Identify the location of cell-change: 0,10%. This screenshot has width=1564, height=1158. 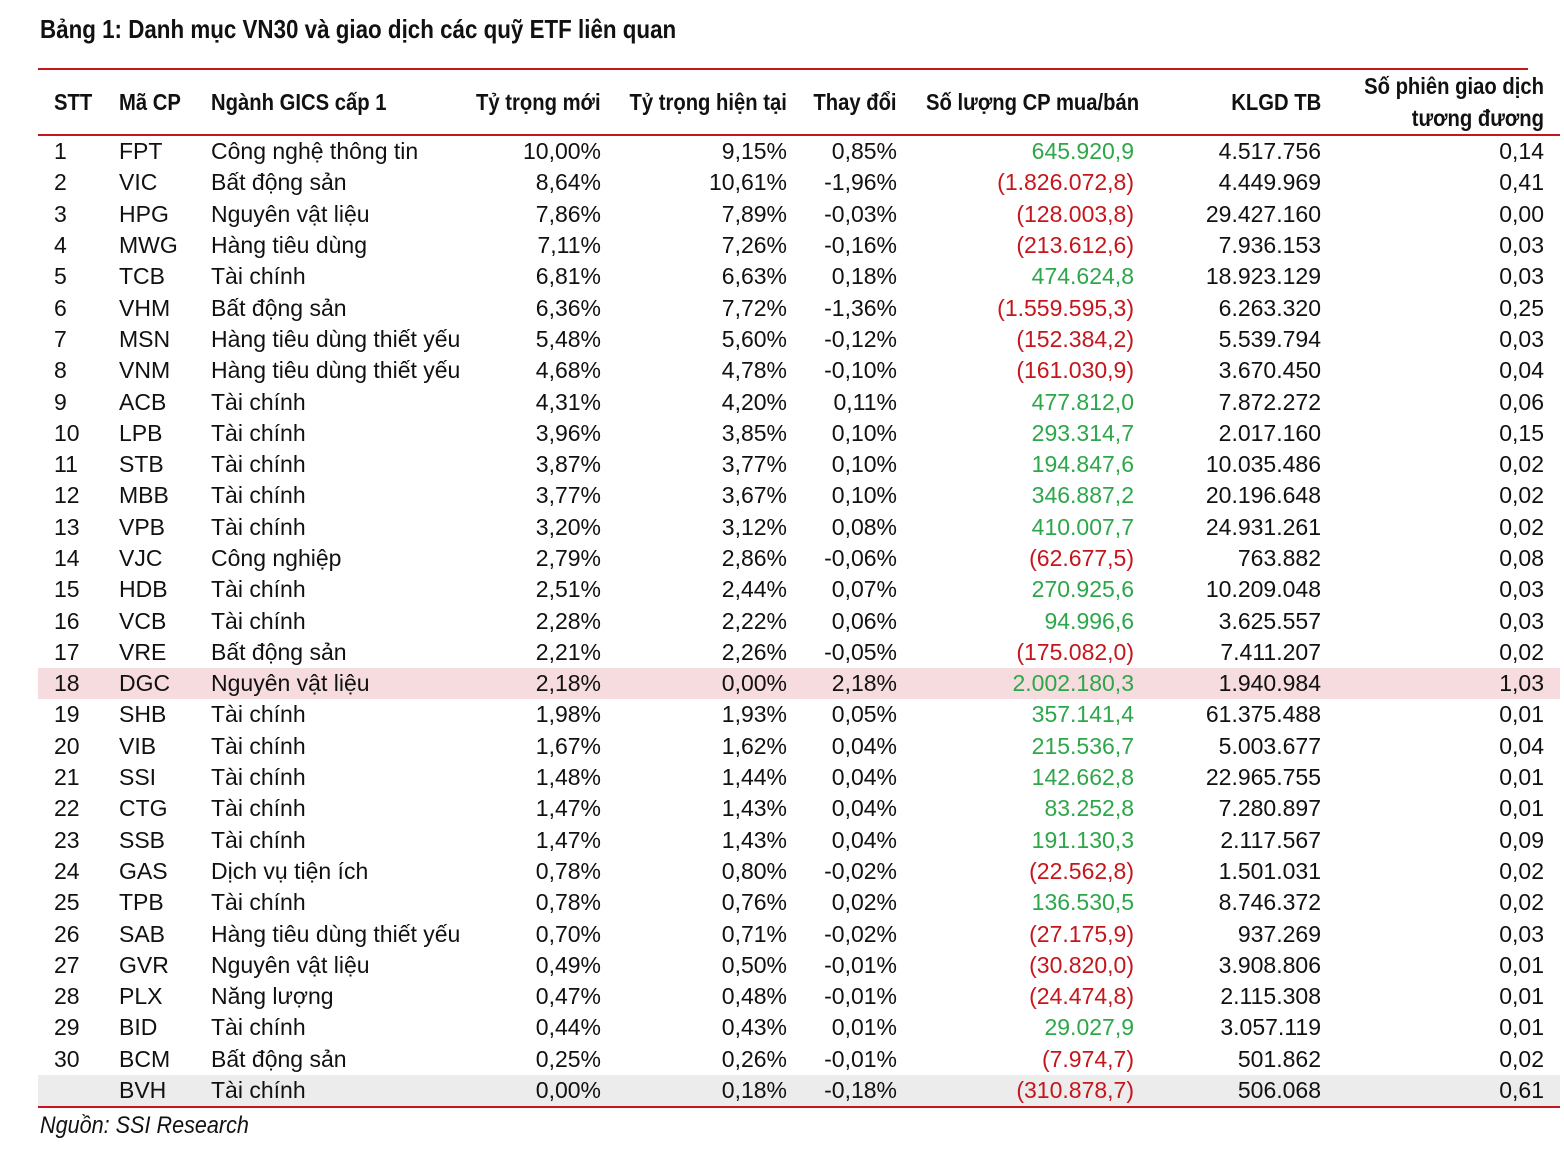
(864, 432).